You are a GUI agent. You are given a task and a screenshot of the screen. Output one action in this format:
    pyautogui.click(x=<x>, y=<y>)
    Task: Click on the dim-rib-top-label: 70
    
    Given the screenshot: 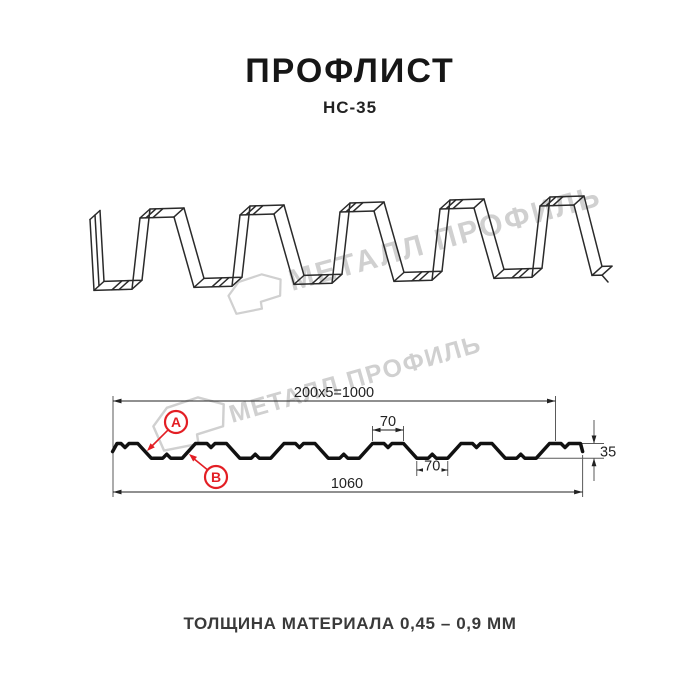 What is the action you would take?
    pyautogui.click(x=388, y=422)
    